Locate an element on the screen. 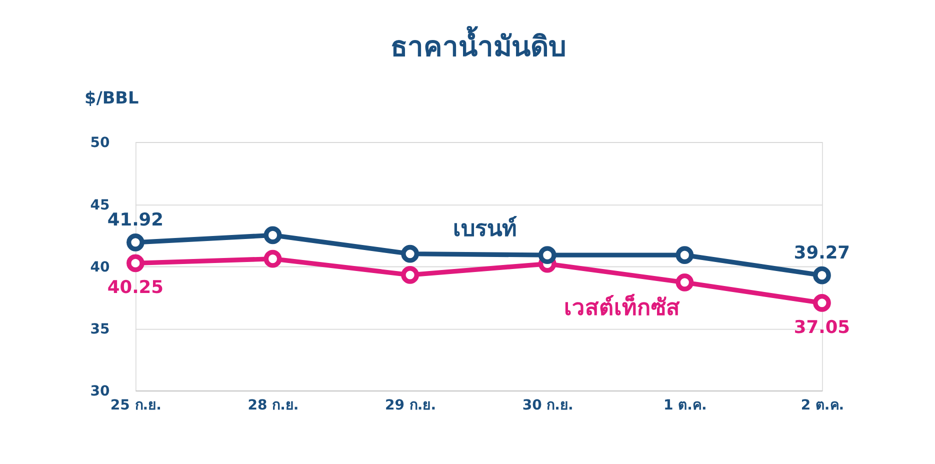 Image resolution: width=935 pixels, height=464 pixels. data-label: 37.05 is located at coordinates (822, 328).